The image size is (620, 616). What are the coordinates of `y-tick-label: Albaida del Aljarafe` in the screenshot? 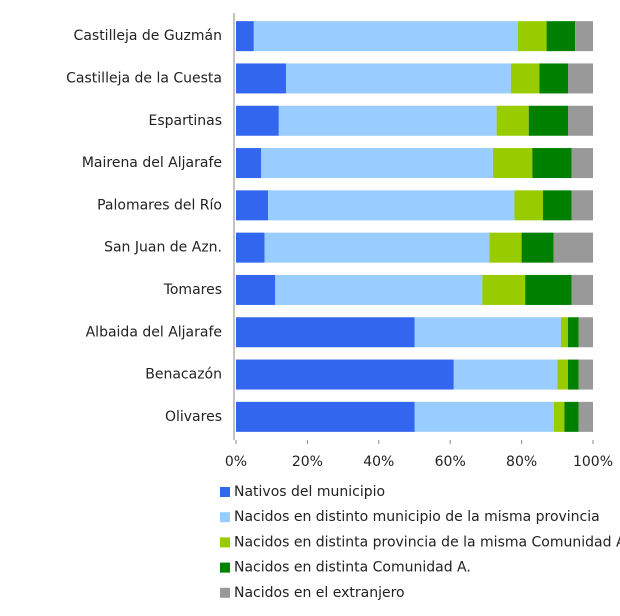 It's located at (154, 332).